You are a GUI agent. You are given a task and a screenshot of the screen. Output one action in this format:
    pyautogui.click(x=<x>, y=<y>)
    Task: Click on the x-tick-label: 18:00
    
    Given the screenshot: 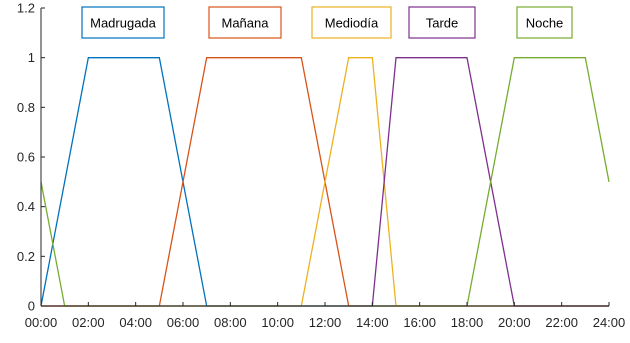 What is the action you would take?
    pyautogui.click(x=467, y=322)
    